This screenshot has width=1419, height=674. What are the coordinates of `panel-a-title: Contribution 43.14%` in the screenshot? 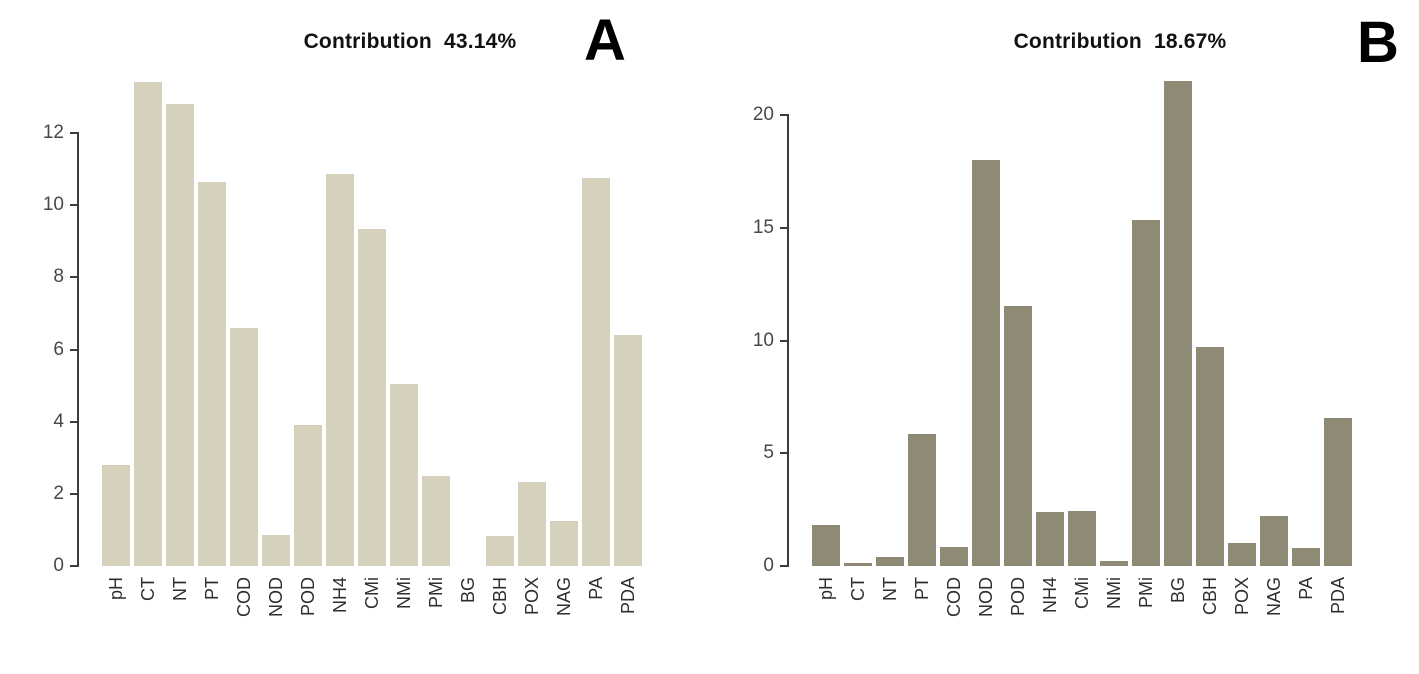 It's located at (410, 41).